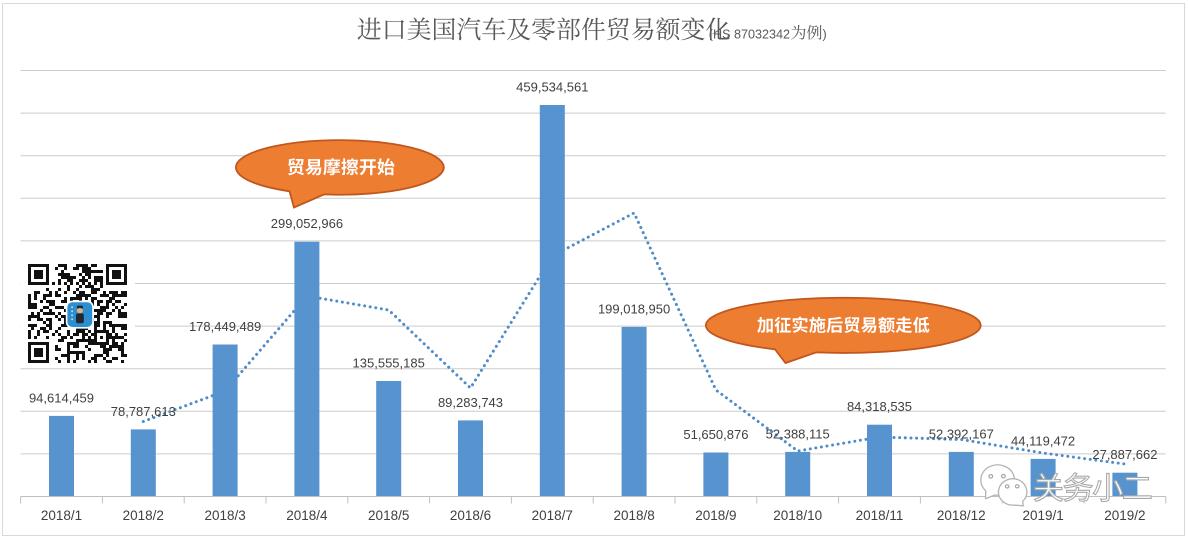 The image size is (1188, 545). What do you see at coordinates (143, 515) in the screenshot?
I see `svg-text: 2018/2` at bounding box center [143, 515].